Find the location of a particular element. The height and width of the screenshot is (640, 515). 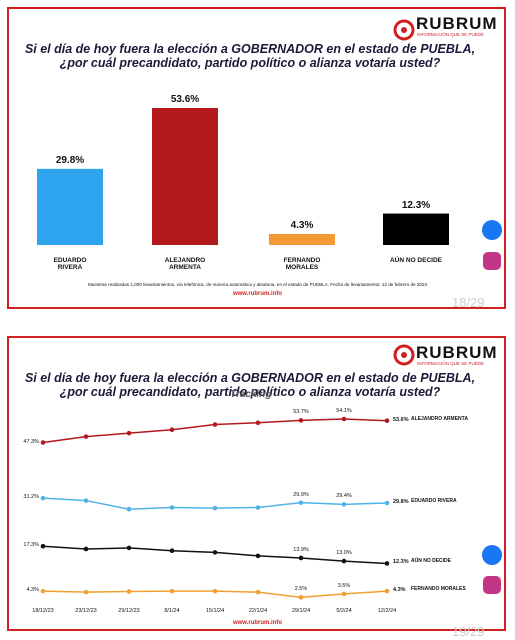

value-label: 29.9% is located at coordinates (301, 494).